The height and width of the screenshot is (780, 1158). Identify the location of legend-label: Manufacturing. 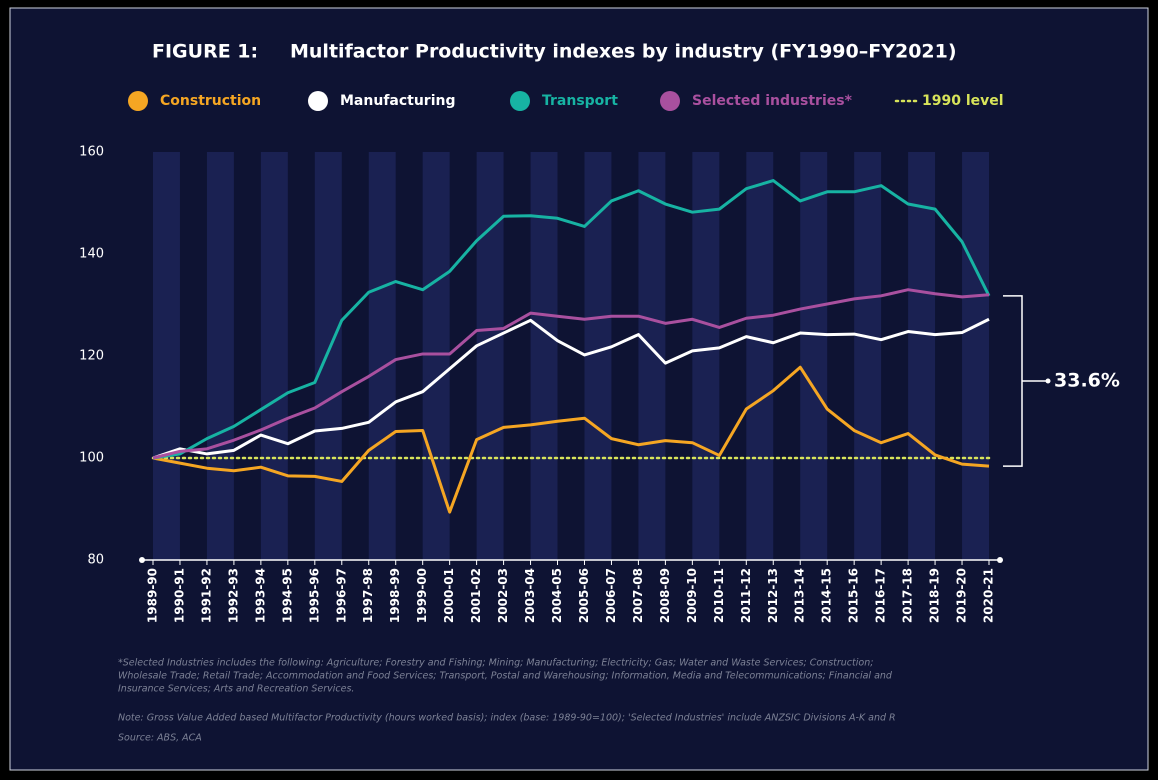
(398, 101).